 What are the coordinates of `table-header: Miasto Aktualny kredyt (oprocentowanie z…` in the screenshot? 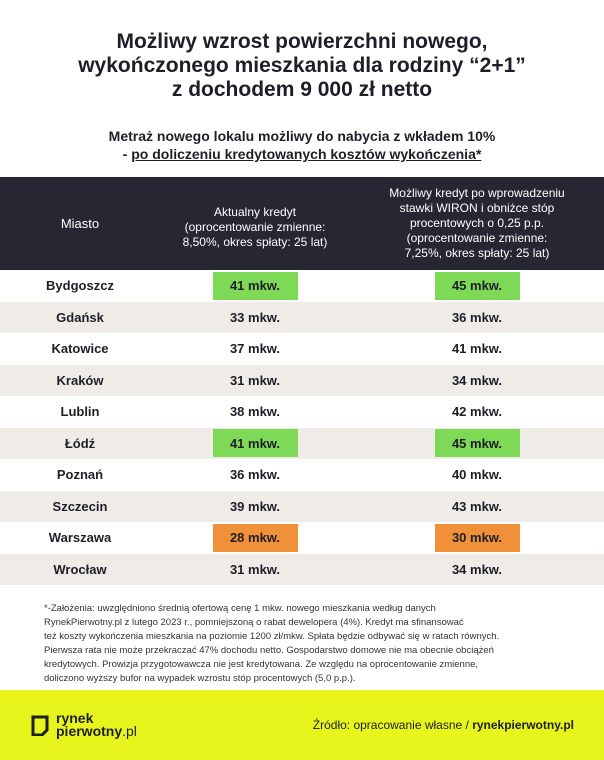 It's located at (302, 223).